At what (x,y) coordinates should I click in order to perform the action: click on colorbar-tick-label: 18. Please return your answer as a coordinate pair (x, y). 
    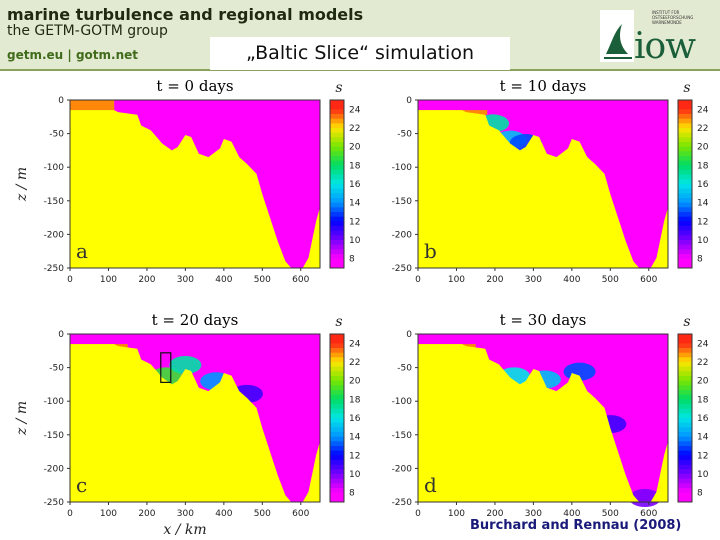
    Looking at the image, I should click on (703, 166).